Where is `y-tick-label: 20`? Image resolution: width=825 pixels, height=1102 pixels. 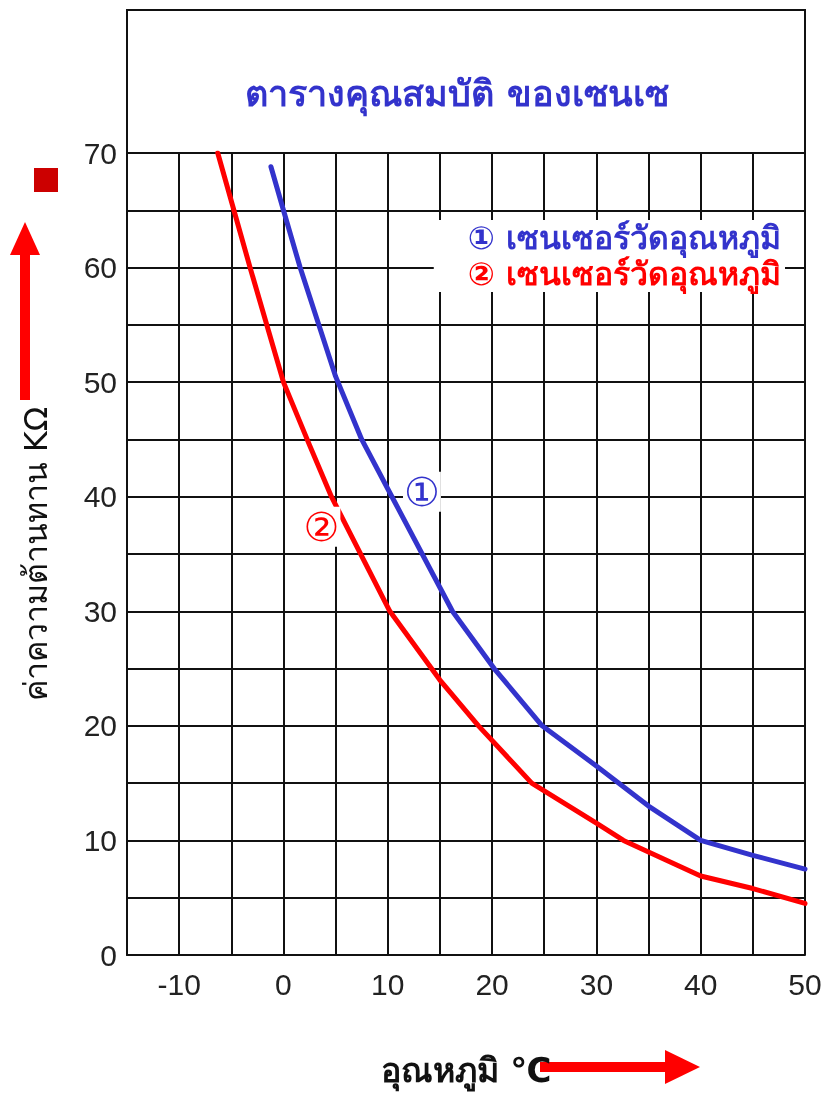 y-tick-label: 20 is located at coordinates (100, 726).